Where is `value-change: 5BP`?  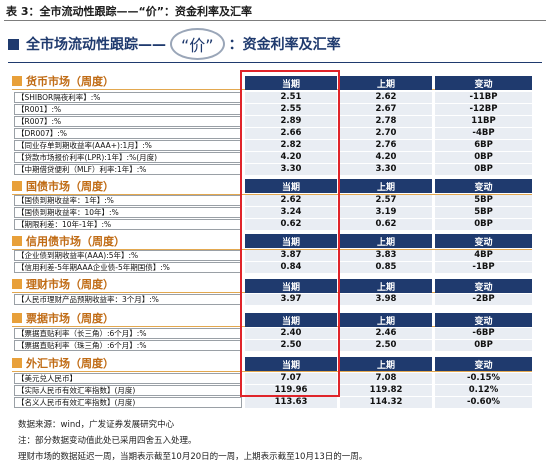 value-change: 5BP is located at coordinates (483, 212).